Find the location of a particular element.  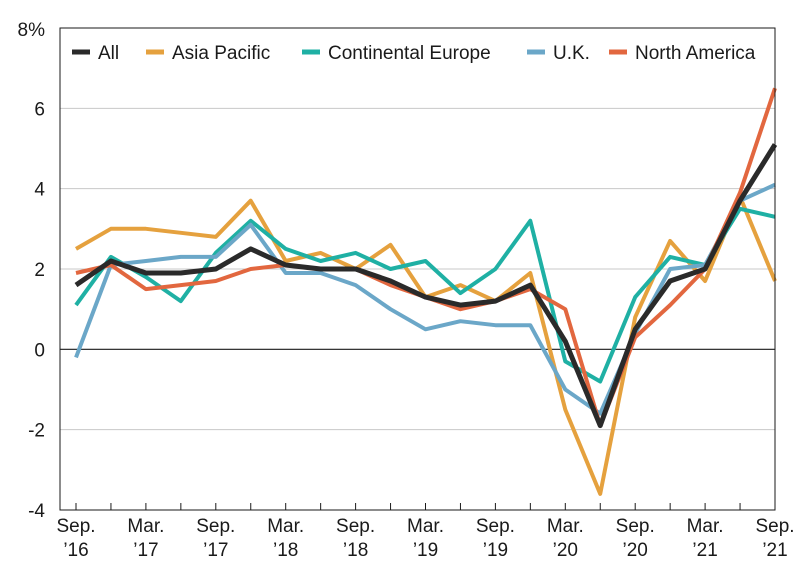

legend-label: Asia Pacific is located at coordinates (221, 53).